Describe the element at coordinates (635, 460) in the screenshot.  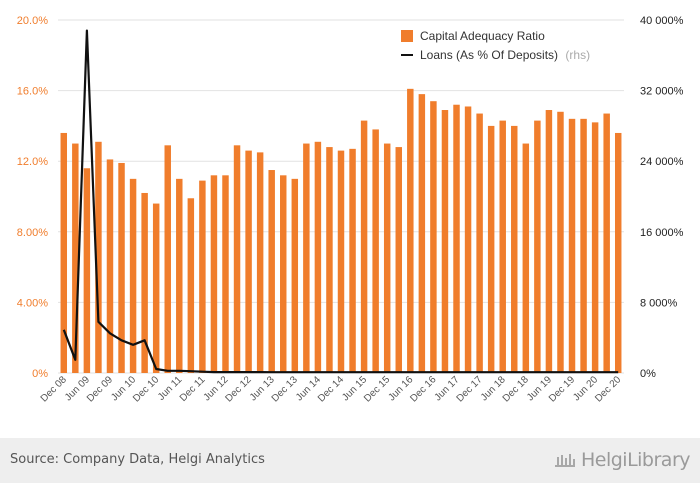
I see `logo-text: HelgiLibrary` at that location.